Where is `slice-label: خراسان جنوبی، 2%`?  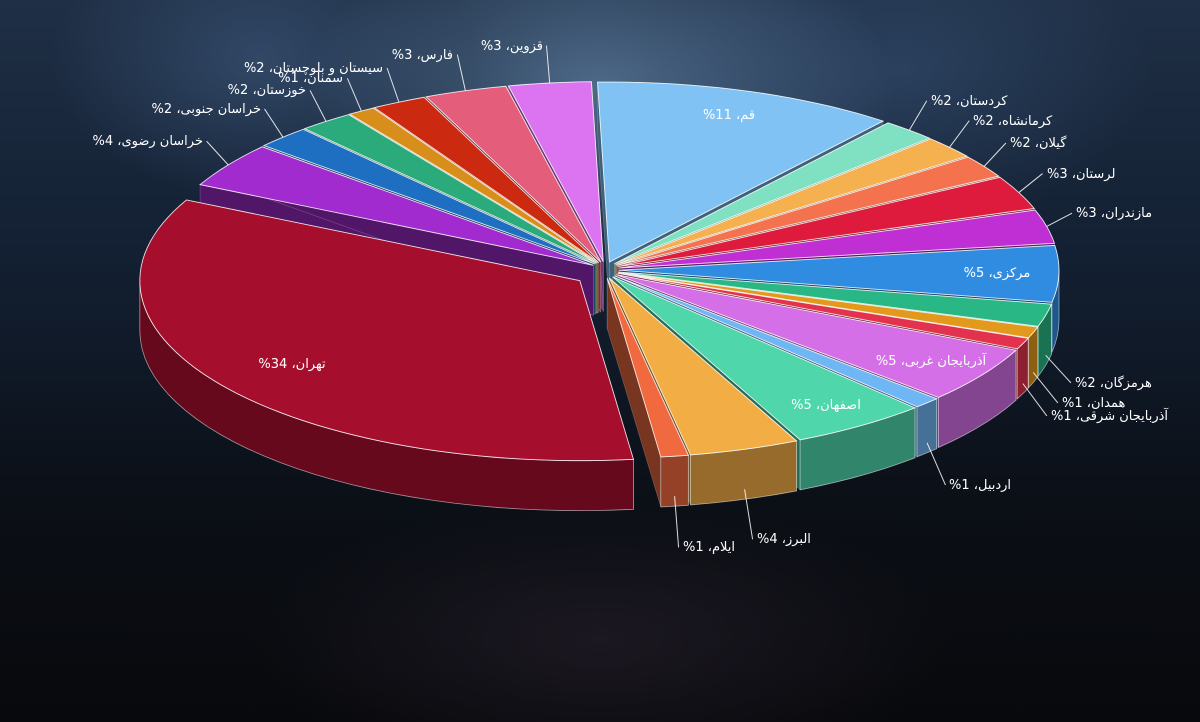 slice-label: خراسان جنوبی، 2% is located at coordinates (206, 109).